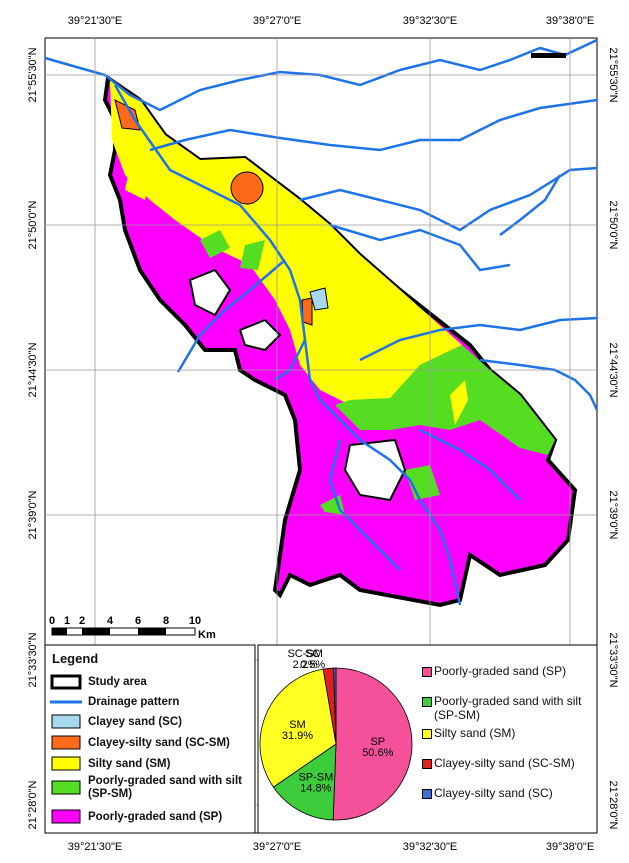 This screenshot has width=629, height=863. I want to click on slice-value: 2.2%, so click(305, 665).